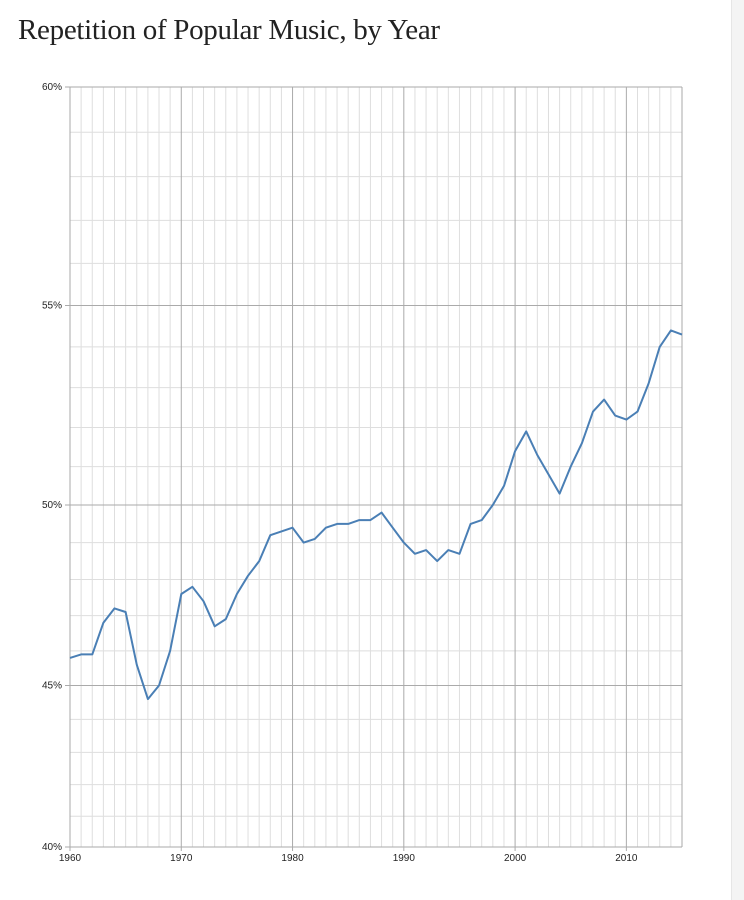 The height and width of the screenshot is (900, 744). Describe the element at coordinates (52, 505) in the screenshot. I see `y-tick-label: 50%` at that location.